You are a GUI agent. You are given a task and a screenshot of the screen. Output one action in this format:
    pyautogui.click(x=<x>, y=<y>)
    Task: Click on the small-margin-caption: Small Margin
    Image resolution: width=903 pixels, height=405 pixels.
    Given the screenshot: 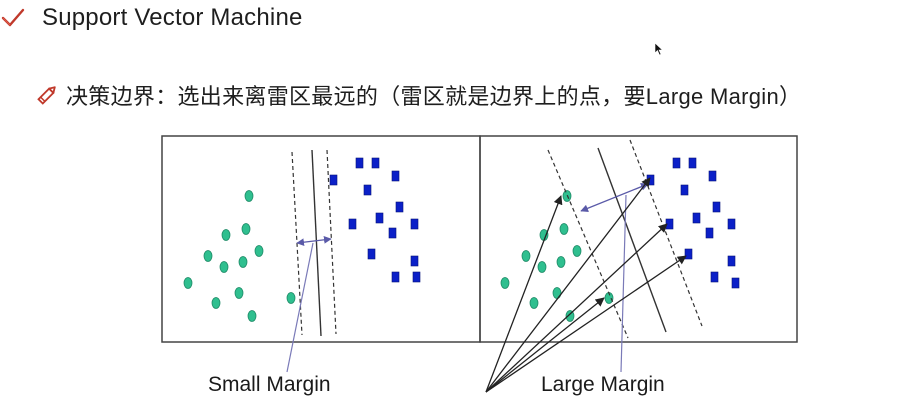 What is the action you would take?
    pyautogui.click(x=269, y=384)
    